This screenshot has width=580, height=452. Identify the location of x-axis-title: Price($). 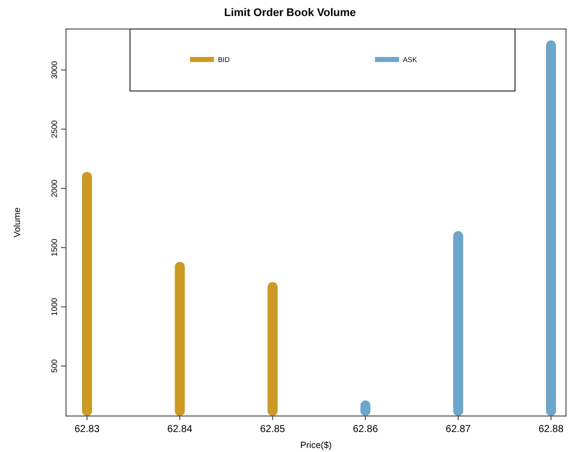
(316, 445).